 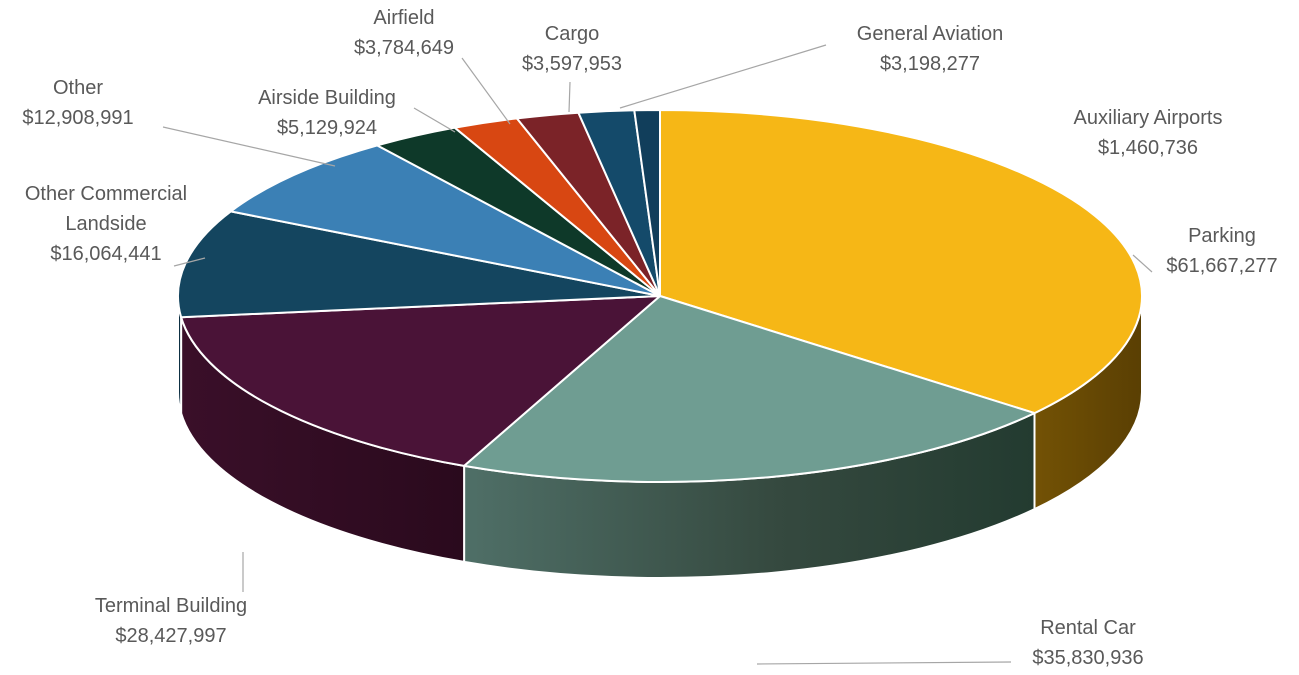 I want to click on slice-auxiliary-airports, so click(x=647, y=203).